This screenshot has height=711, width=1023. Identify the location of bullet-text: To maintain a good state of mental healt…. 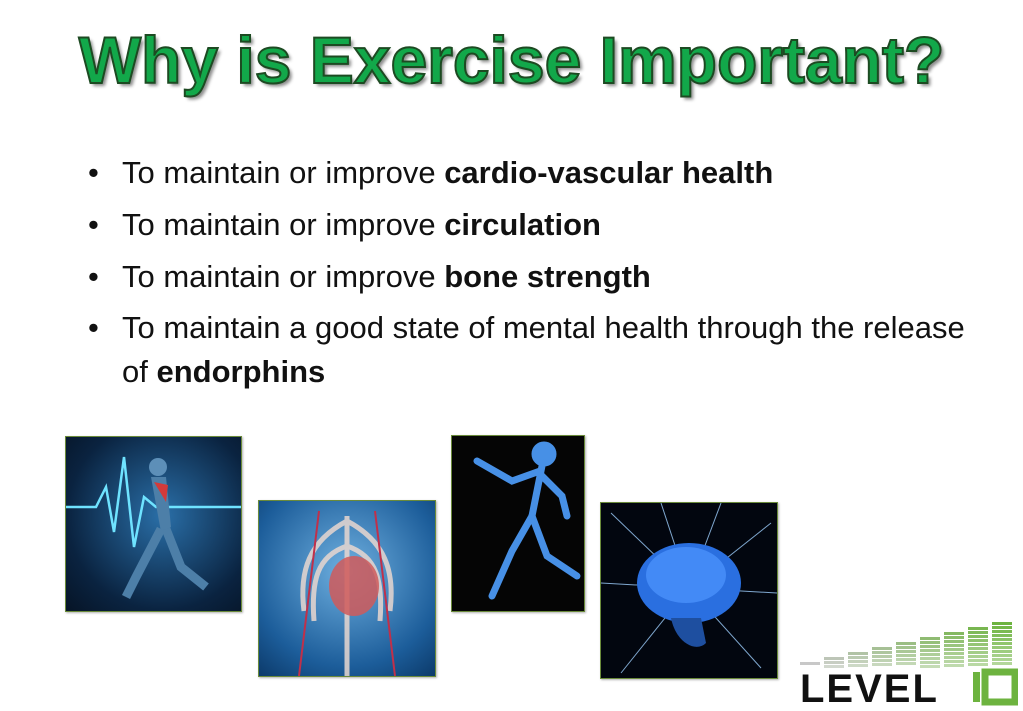
(543, 349).